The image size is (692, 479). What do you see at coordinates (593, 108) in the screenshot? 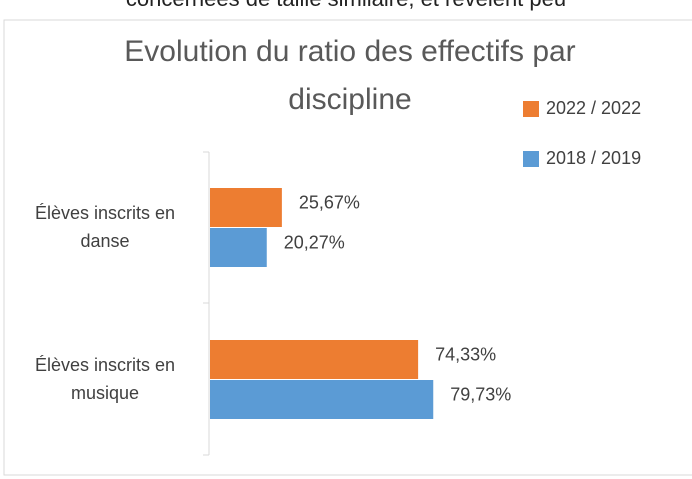
I see `legend-label: 2022 / 2022` at bounding box center [593, 108].